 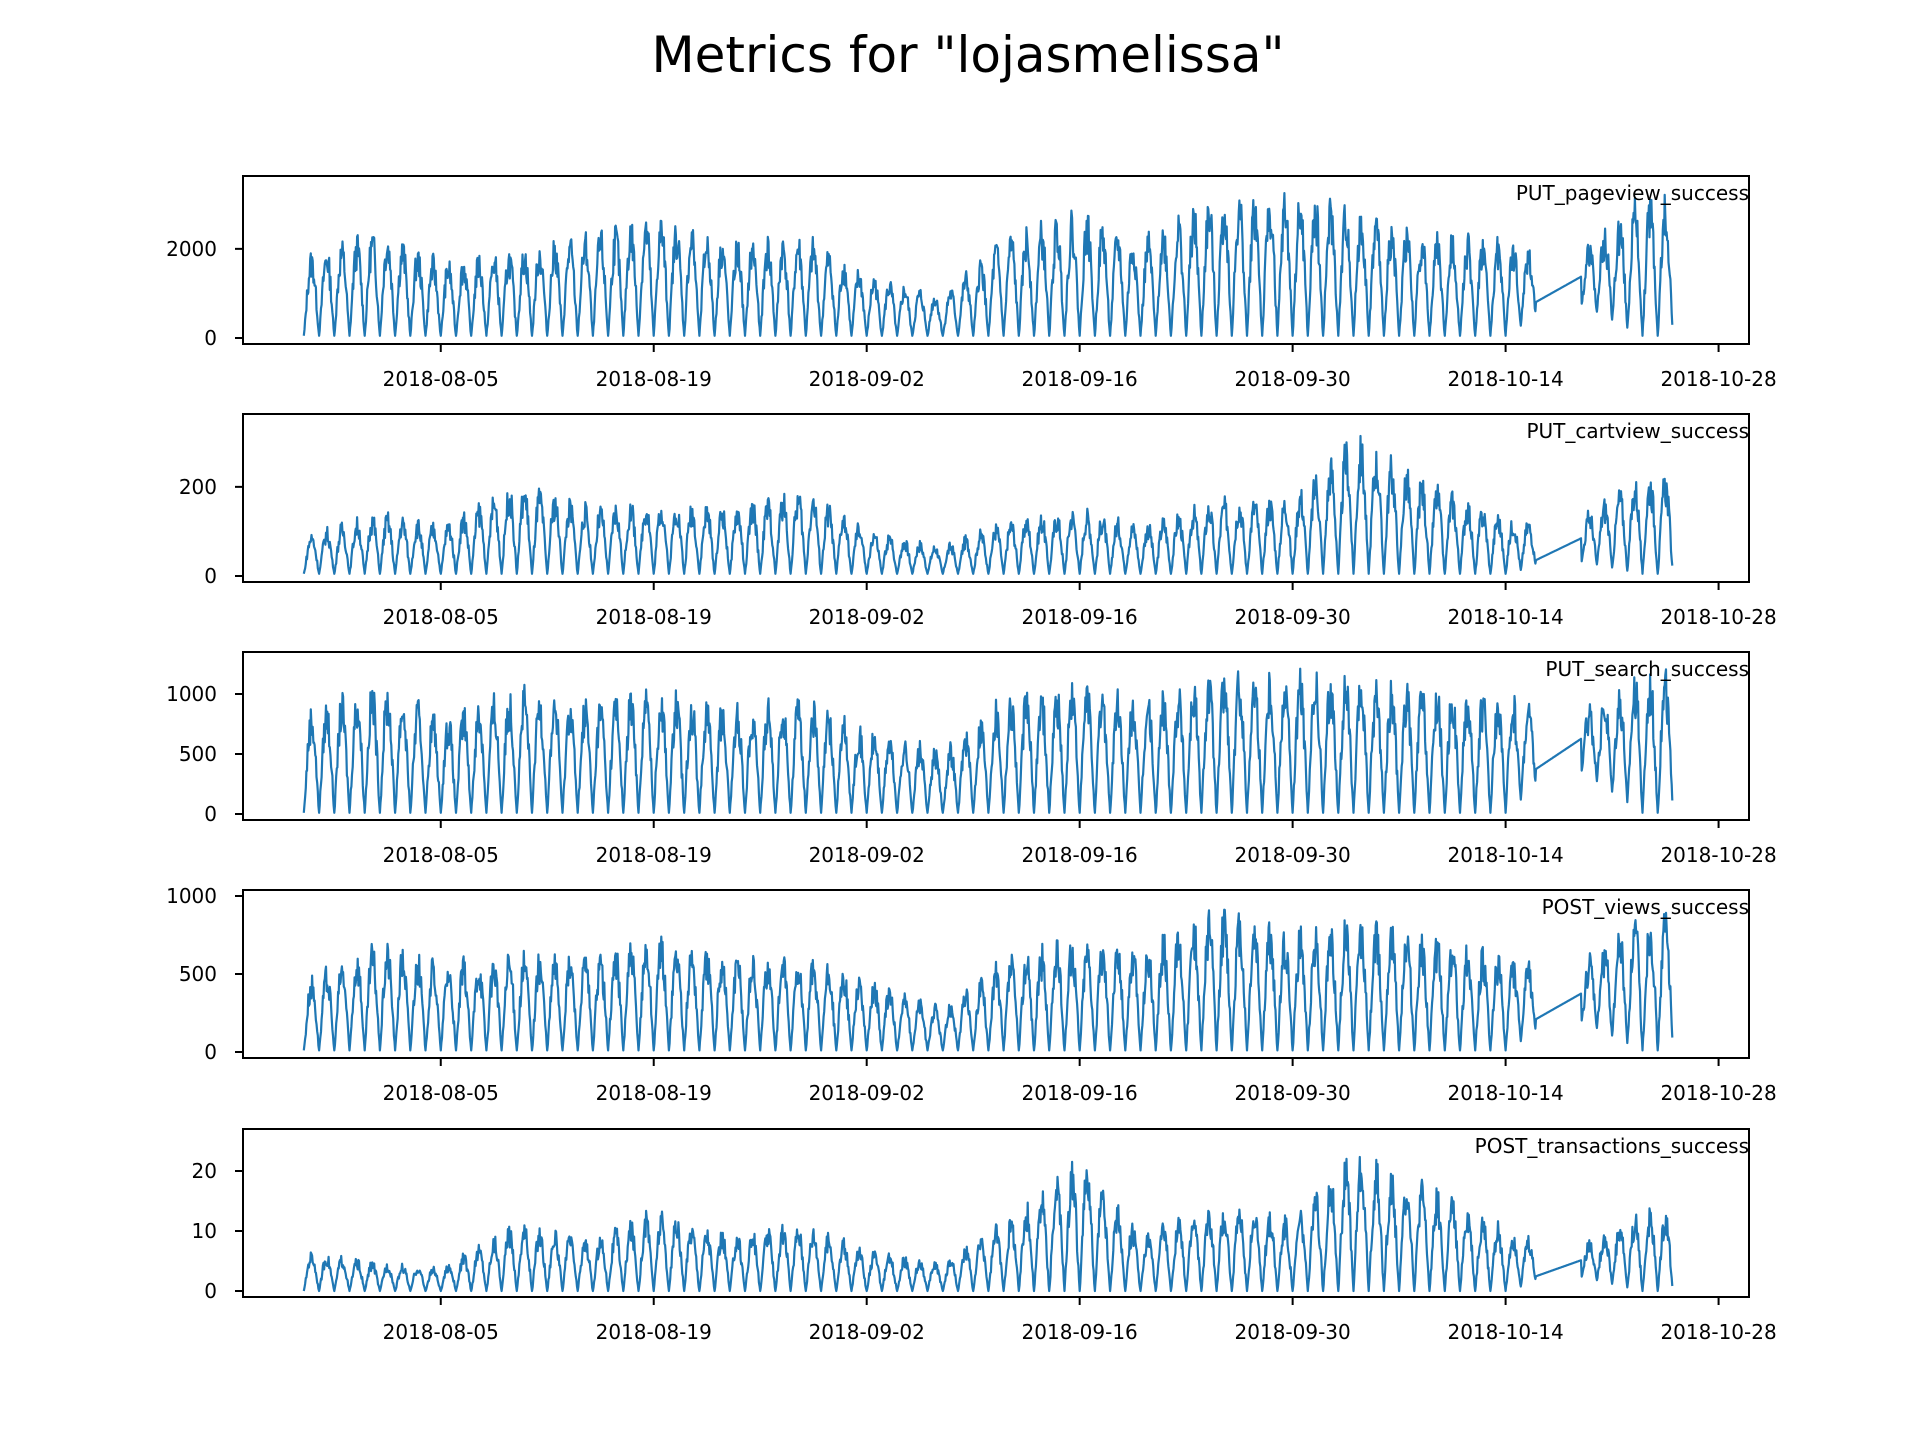 What do you see at coordinates (1647, 669) in the screenshot?
I see `panel-label: PUT_search_success` at bounding box center [1647, 669].